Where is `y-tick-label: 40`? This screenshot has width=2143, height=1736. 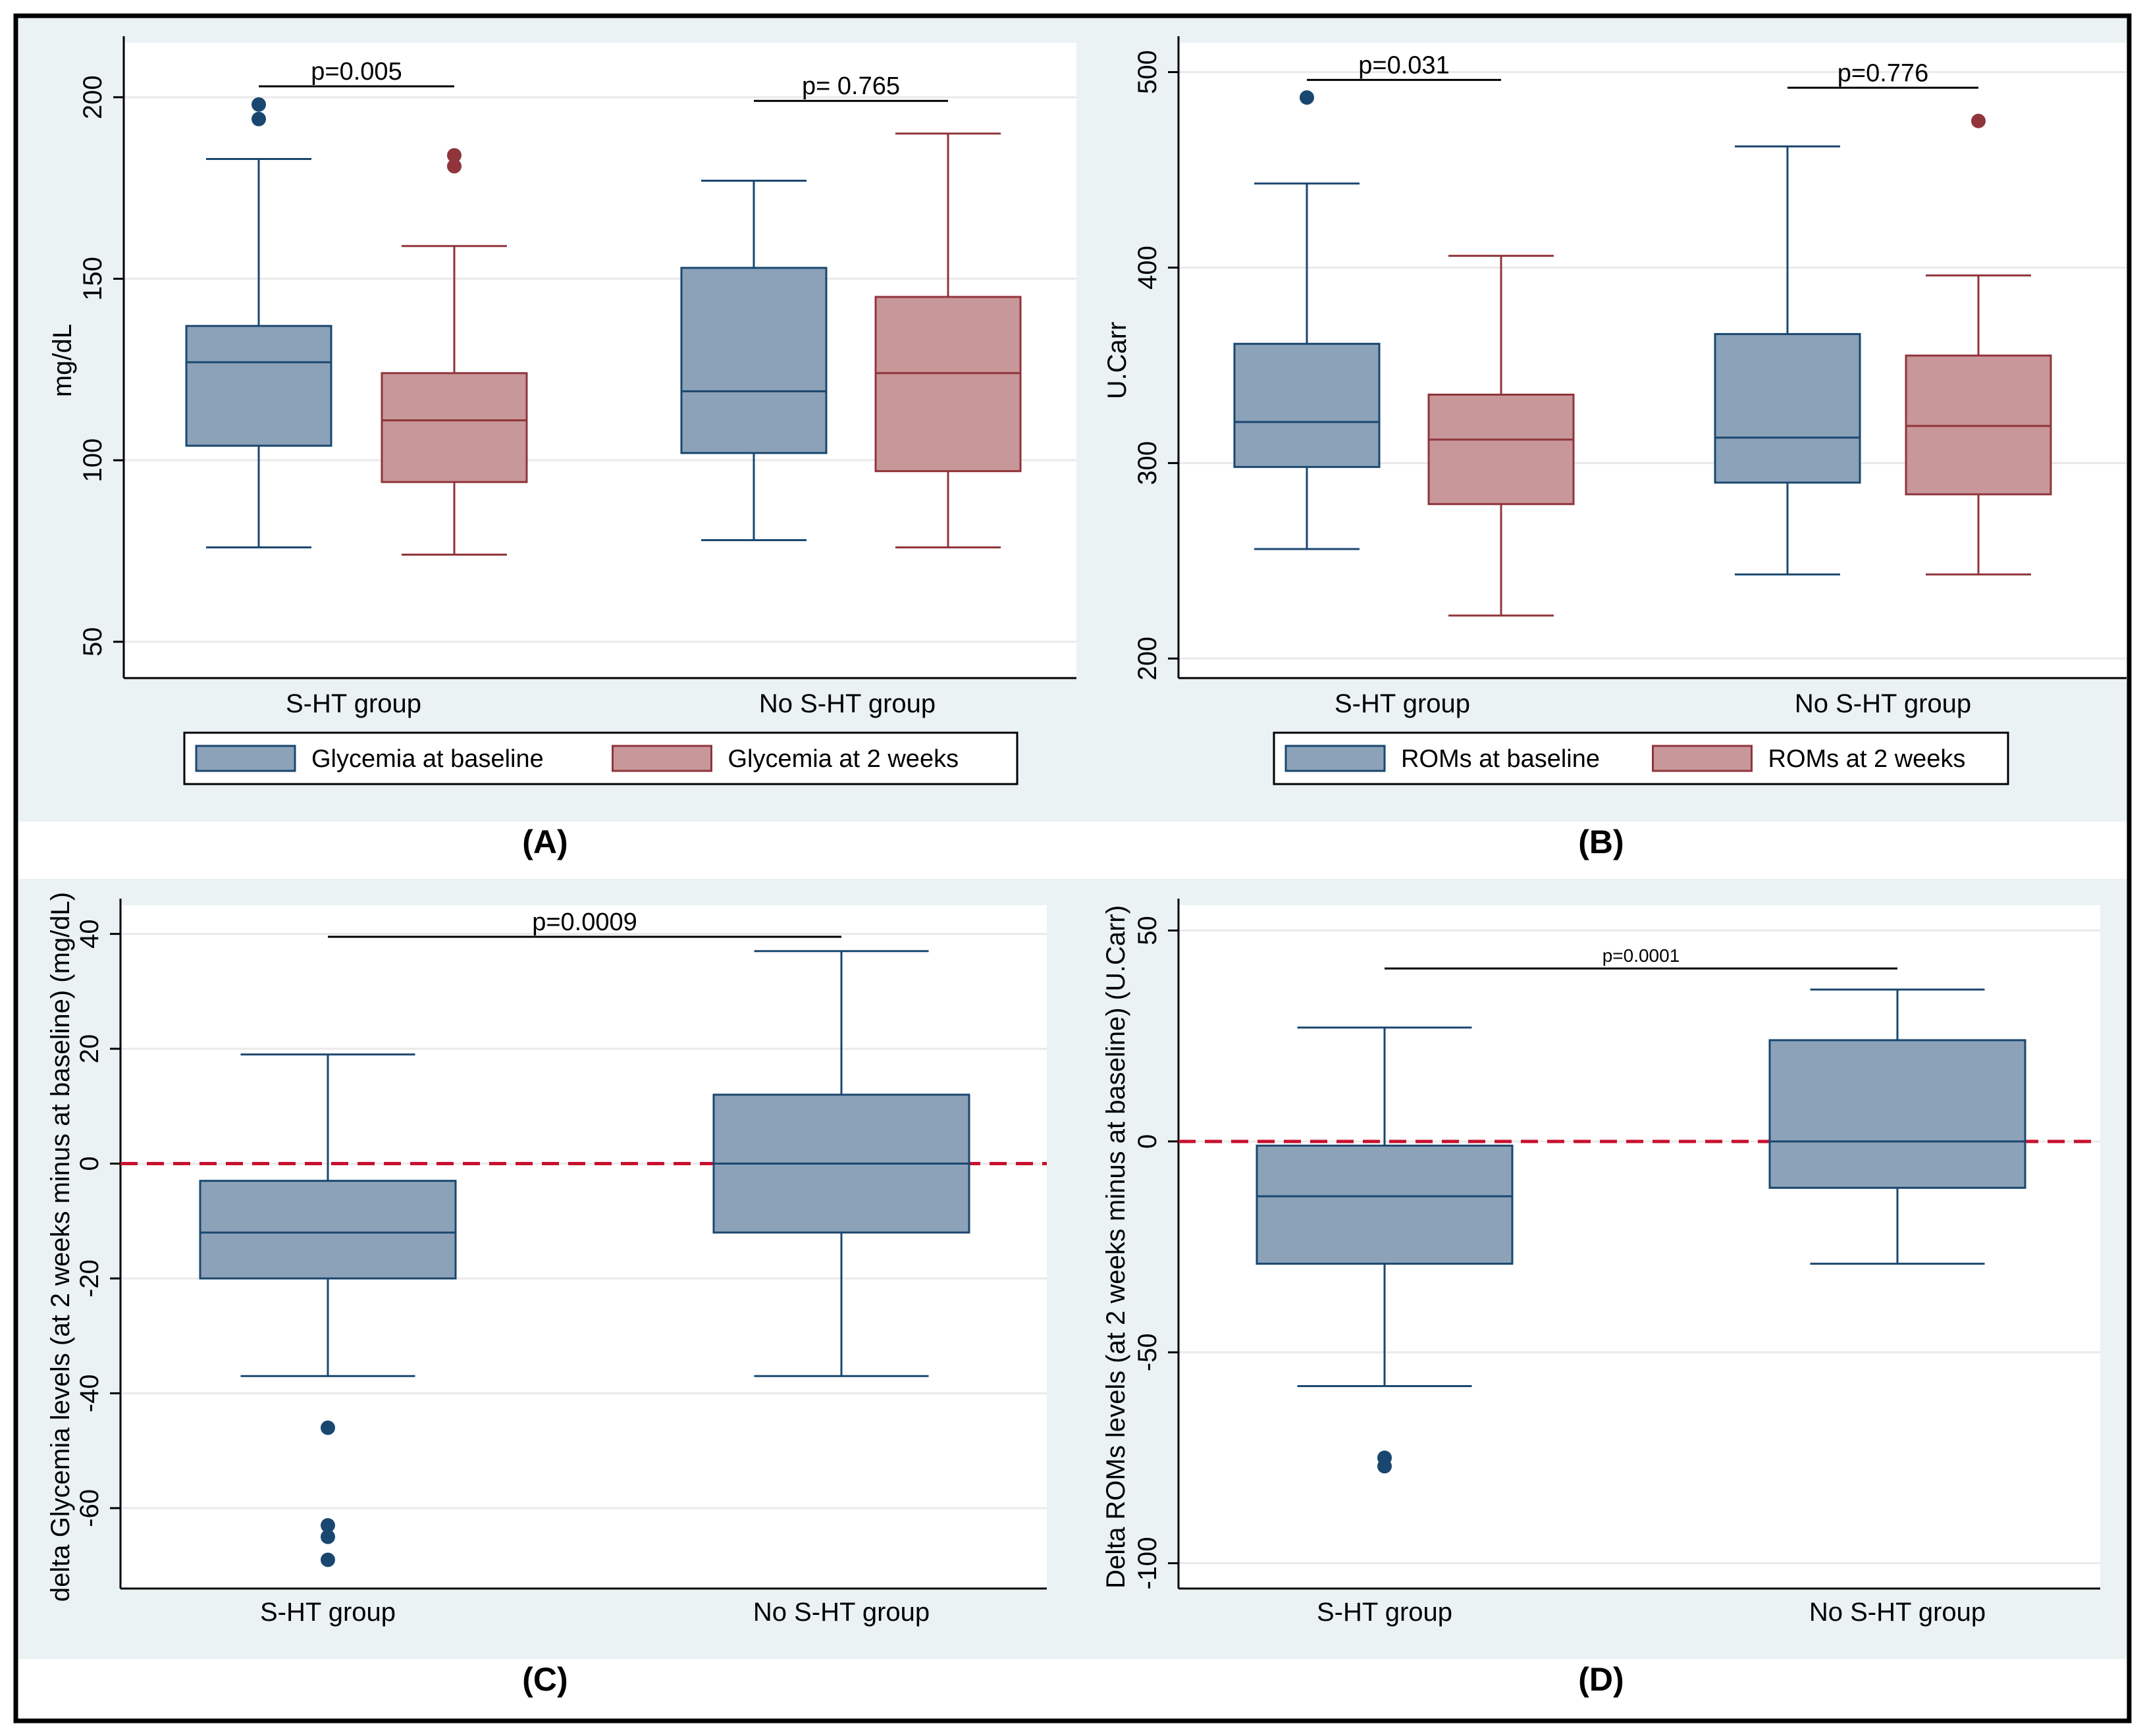 y-tick-label: 40 is located at coordinates (89, 934).